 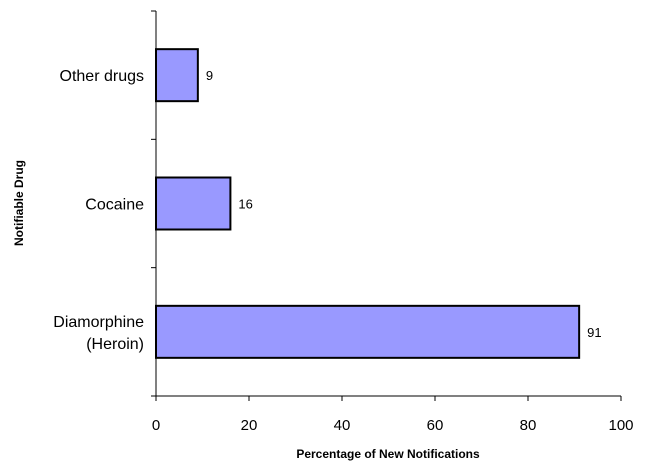 I want to click on x-tick-label: 100, so click(x=620, y=425).